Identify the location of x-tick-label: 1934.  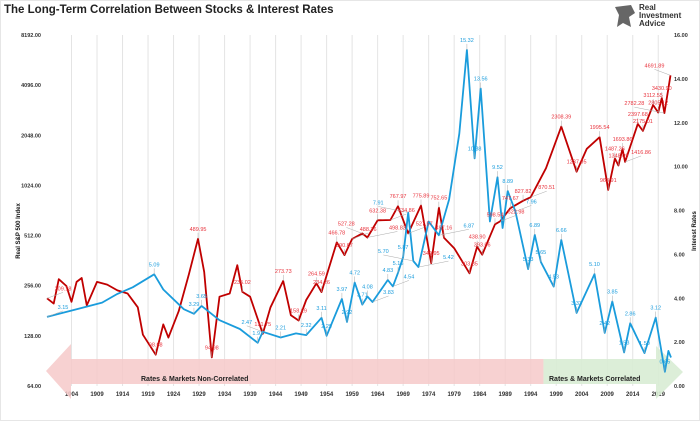
(225, 395).